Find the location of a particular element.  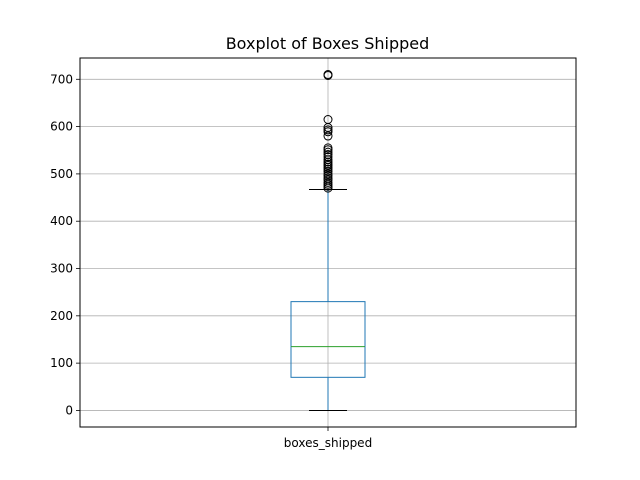

y-tick-label-300: 300 is located at coordinates (61, 269).